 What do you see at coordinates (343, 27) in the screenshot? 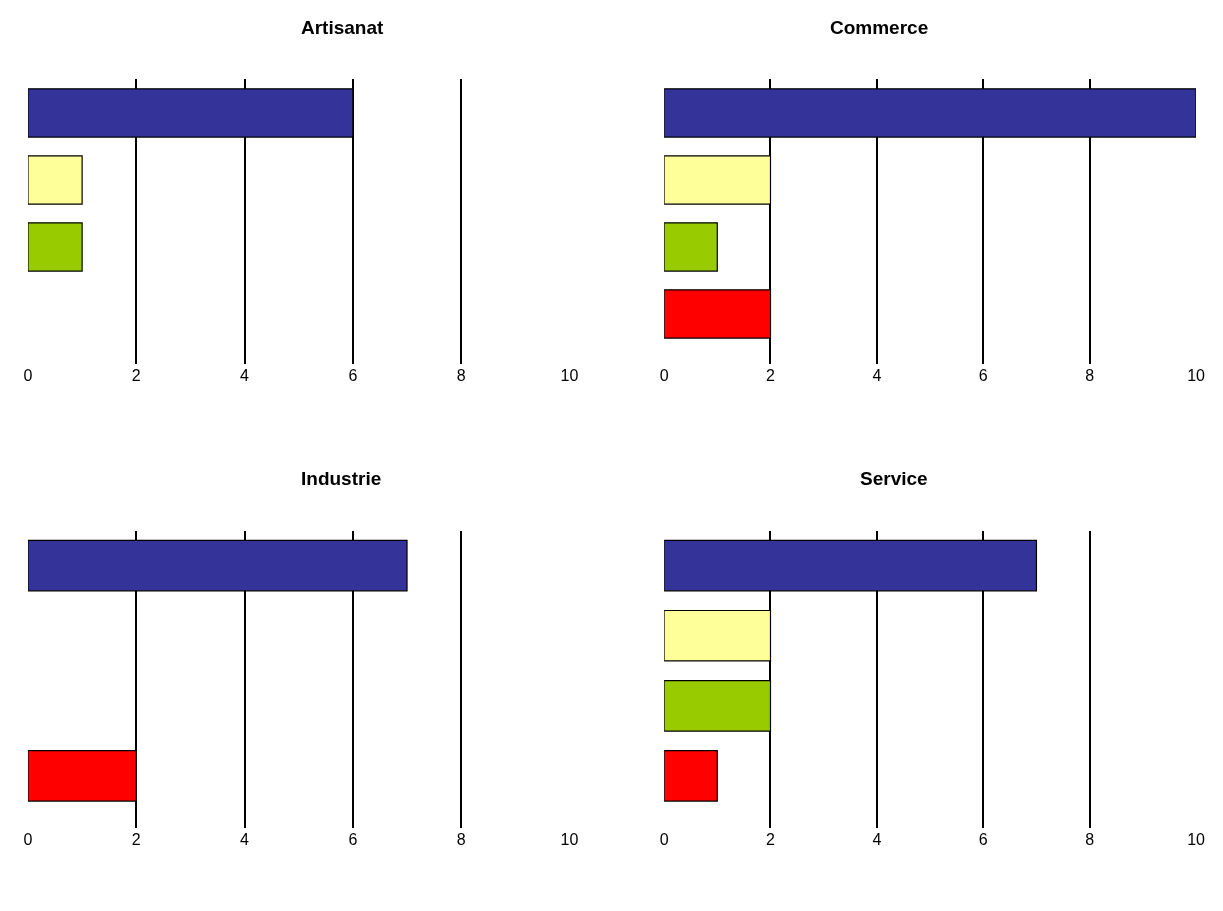
I see `chart-title: Artisanat` at bounding box center [343, 27].